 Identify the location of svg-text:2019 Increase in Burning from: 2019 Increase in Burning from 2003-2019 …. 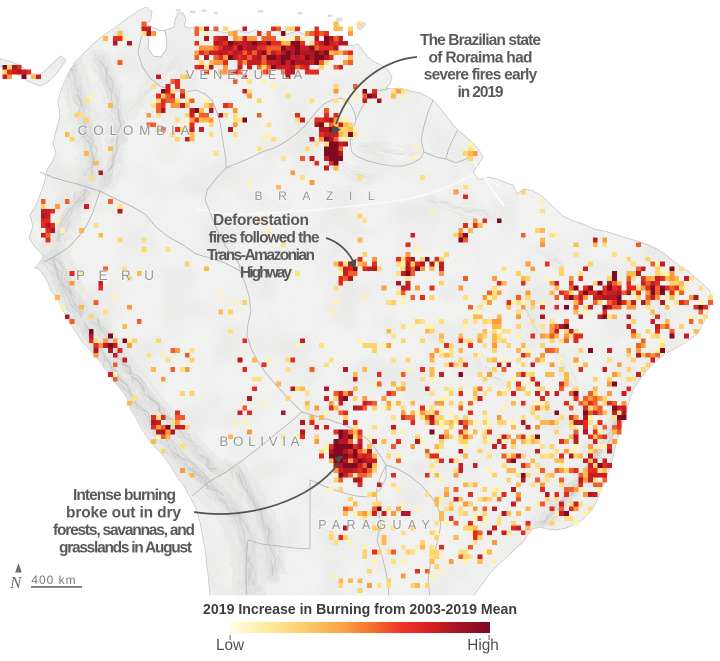
(360, 609).